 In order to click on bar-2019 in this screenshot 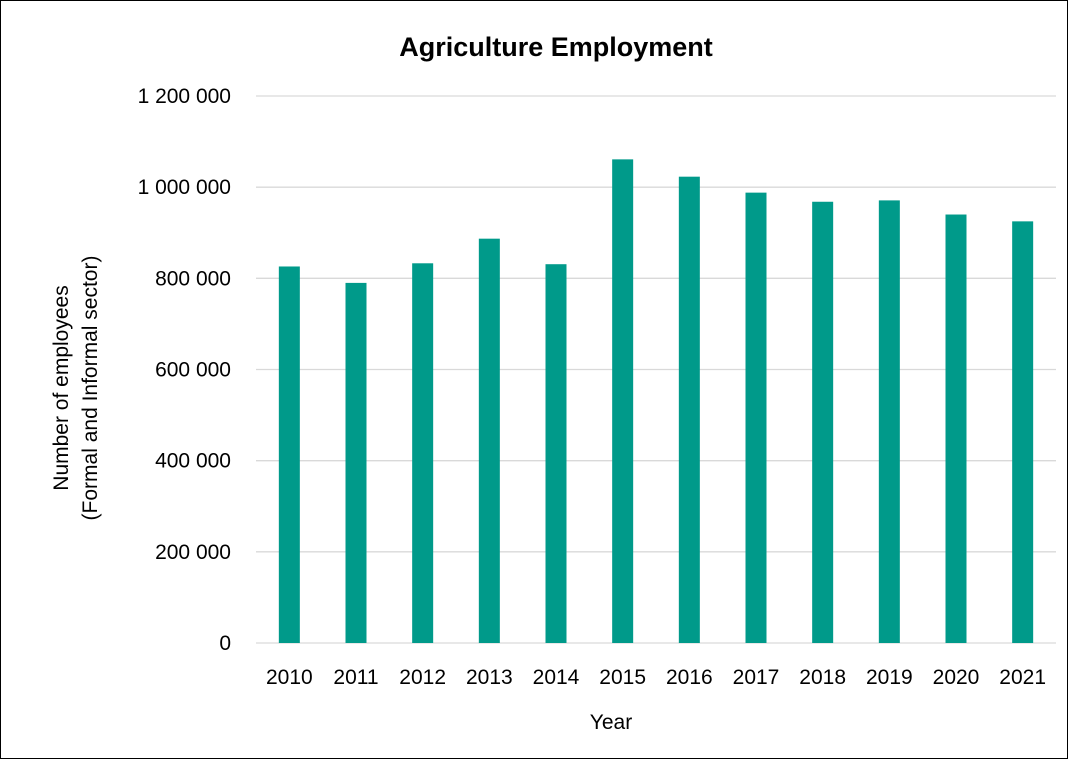, I will do `click(889, 421)`.